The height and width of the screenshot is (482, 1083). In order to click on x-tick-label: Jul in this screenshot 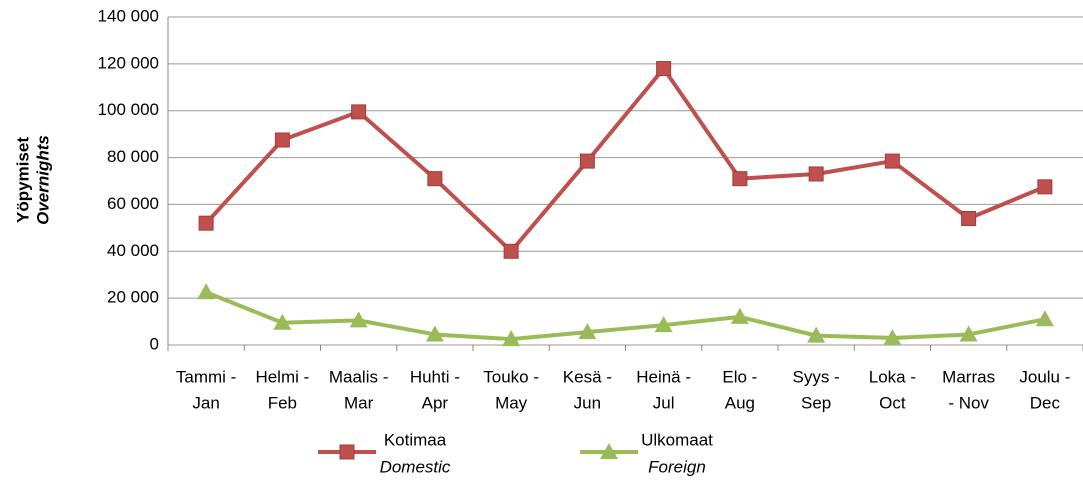, I will do `click(664, 402)`.